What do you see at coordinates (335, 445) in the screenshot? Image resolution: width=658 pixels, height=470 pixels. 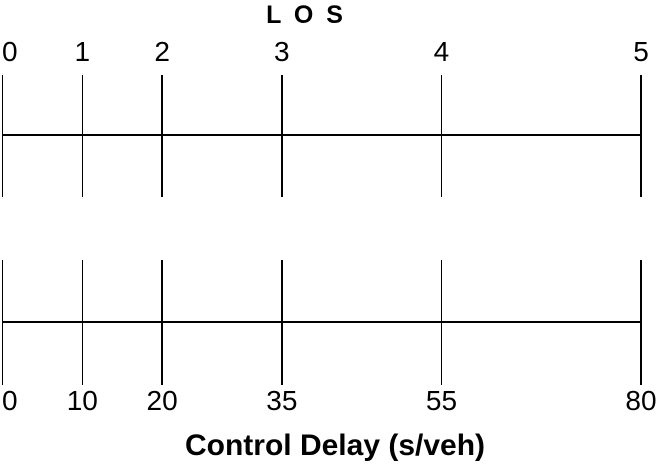 I see `axis-title-control-delay: Control Delay (s/veh)` at bounding box center [335, 445].